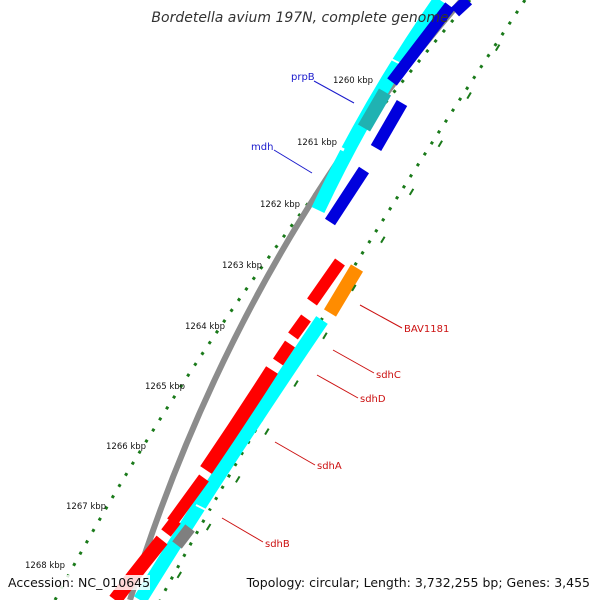  What do you see at coordinates (374, 110) in the screenshot?
I see `prpB-gene` at bounding box center [374, 110].